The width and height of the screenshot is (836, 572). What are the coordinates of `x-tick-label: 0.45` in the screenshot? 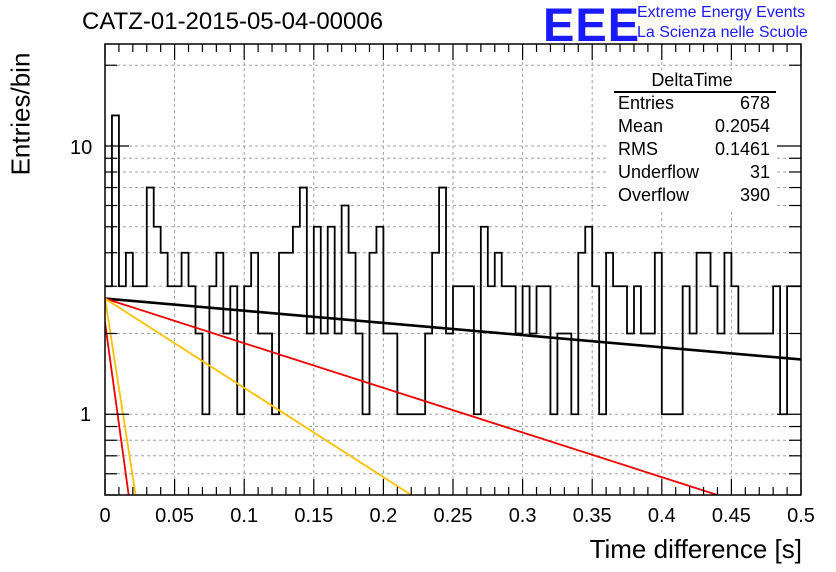 It's located at (731, 516).